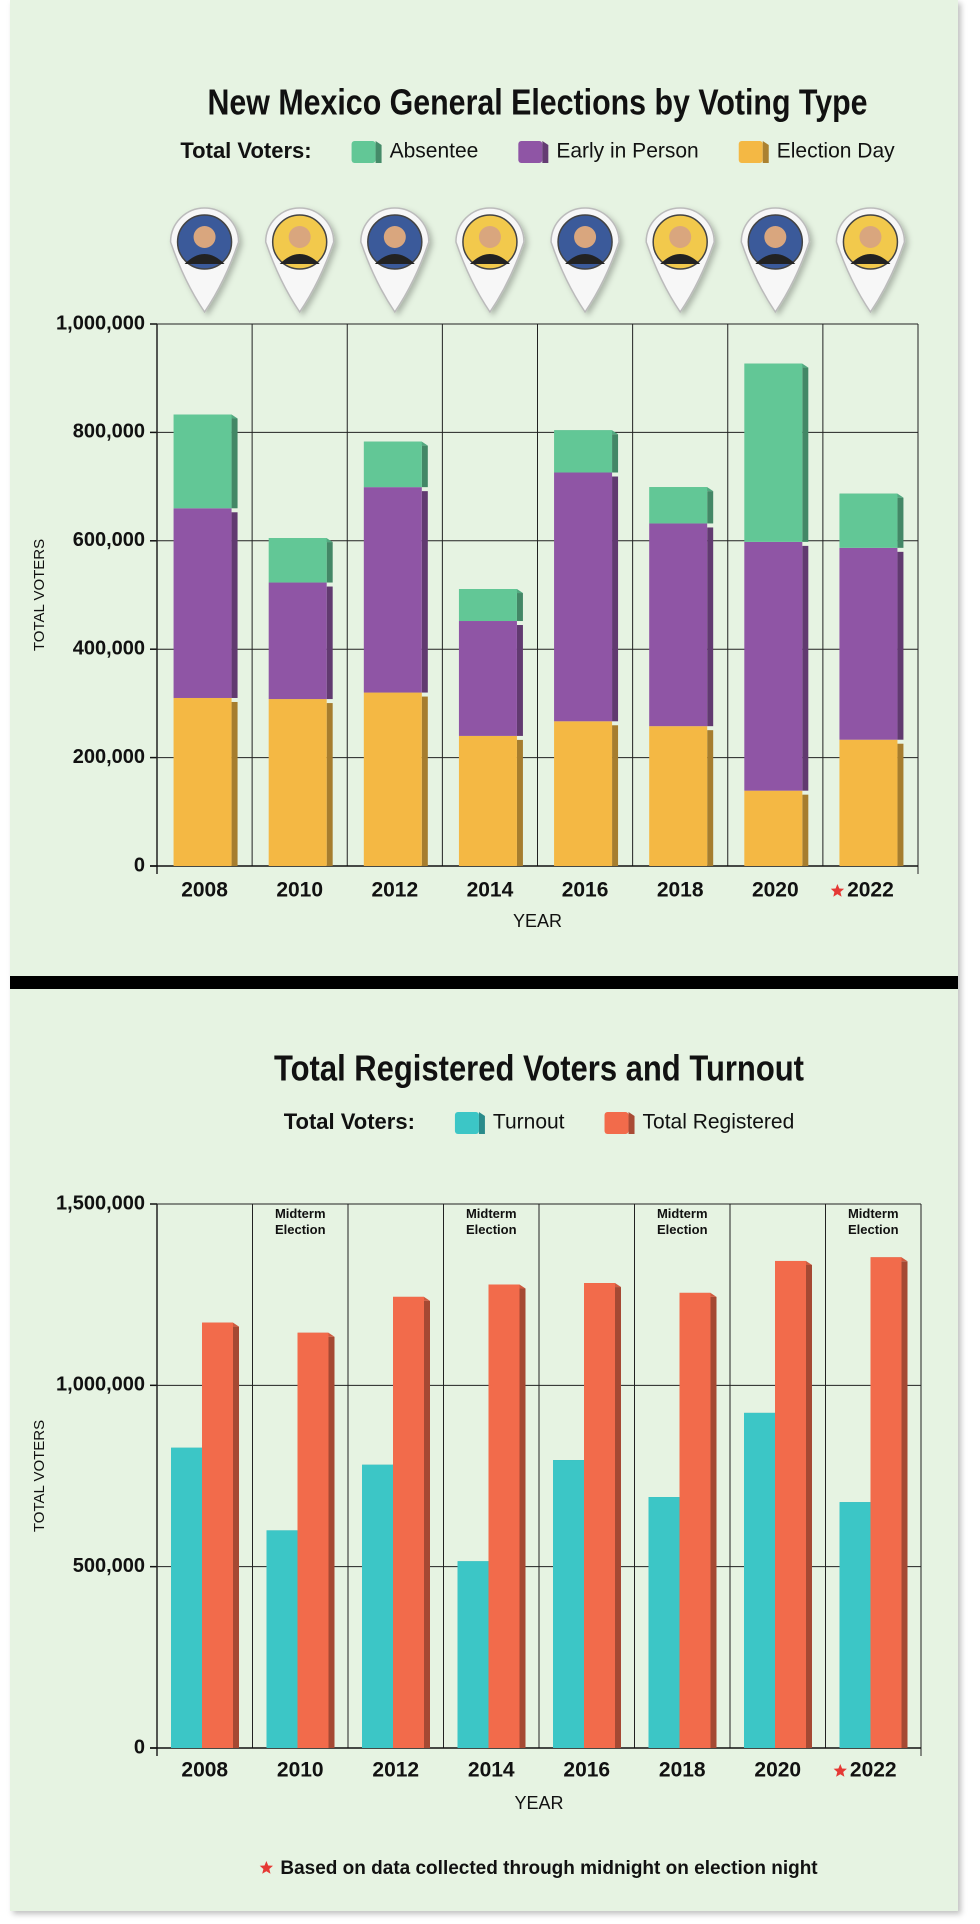 The width and height of the screenshot is (980, 1924). Describe the element at coordinates (109, 1566) in the screenshot. I see `y-tick-label: 500,000` at that location.